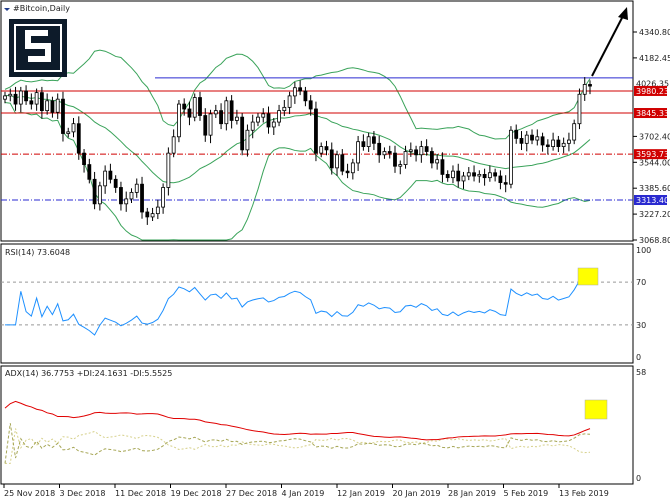  What do you see at coordinates (526, 493) in the screenshot?
I see `date-tick-label: 5 Feb 2019` at bounding box center [526, 493].